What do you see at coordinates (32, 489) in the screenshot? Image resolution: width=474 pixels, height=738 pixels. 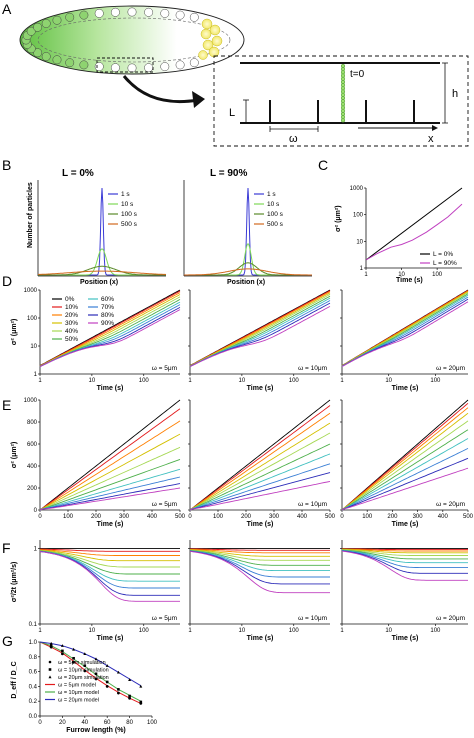 I see `y-tick-label: 200` at bounding box center [32, 489].